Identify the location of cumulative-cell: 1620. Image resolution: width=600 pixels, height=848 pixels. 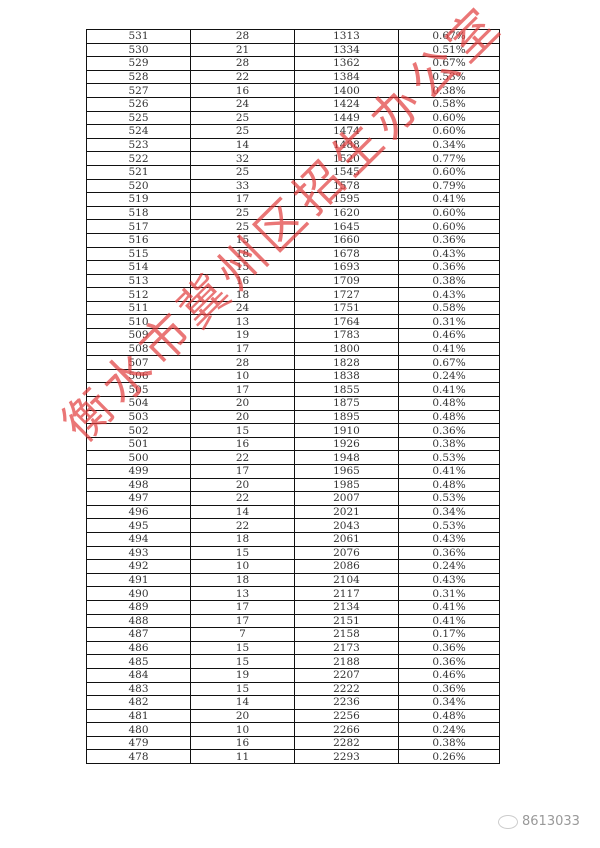
(346, 213).